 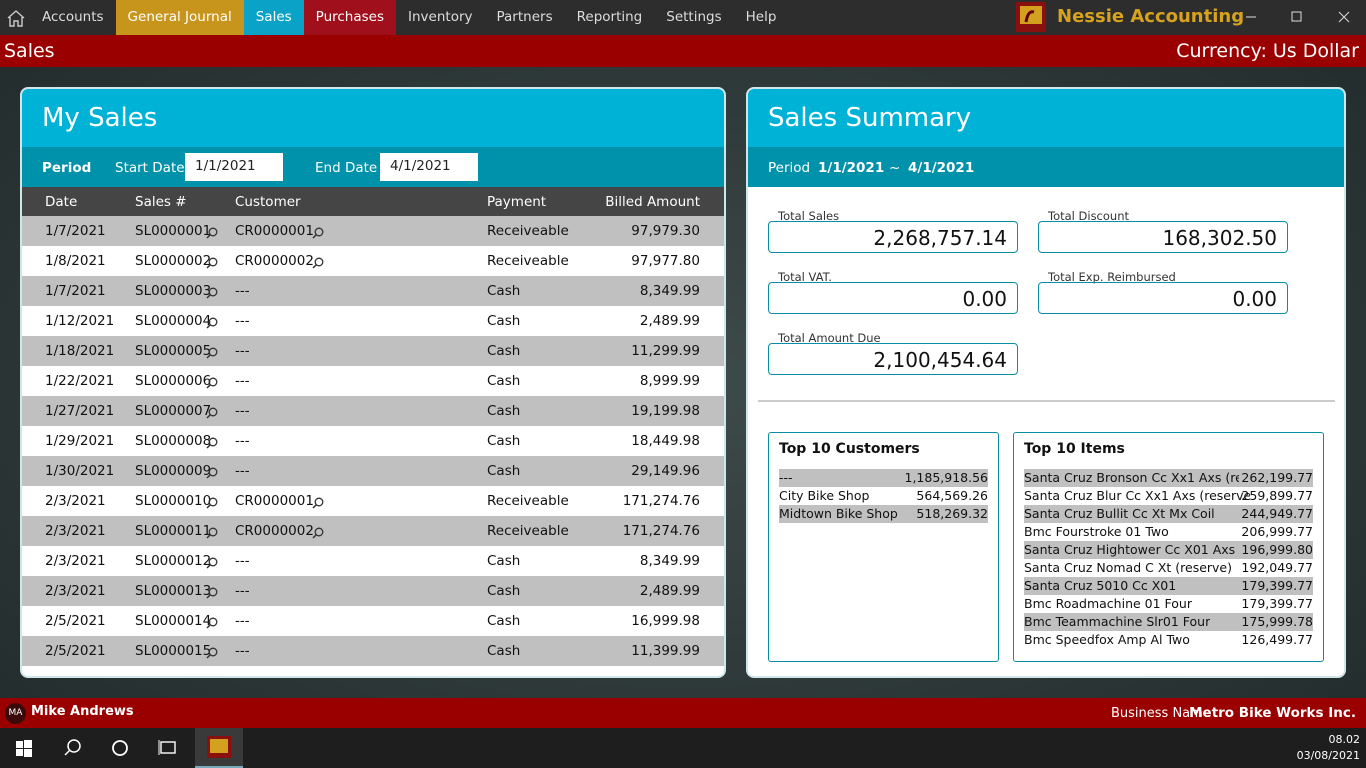 What do you see at coordinates (883, 496) in the screenshot?
I see `list-item: City Bike Shop 564,569.26` at bounding box center [883, 496].